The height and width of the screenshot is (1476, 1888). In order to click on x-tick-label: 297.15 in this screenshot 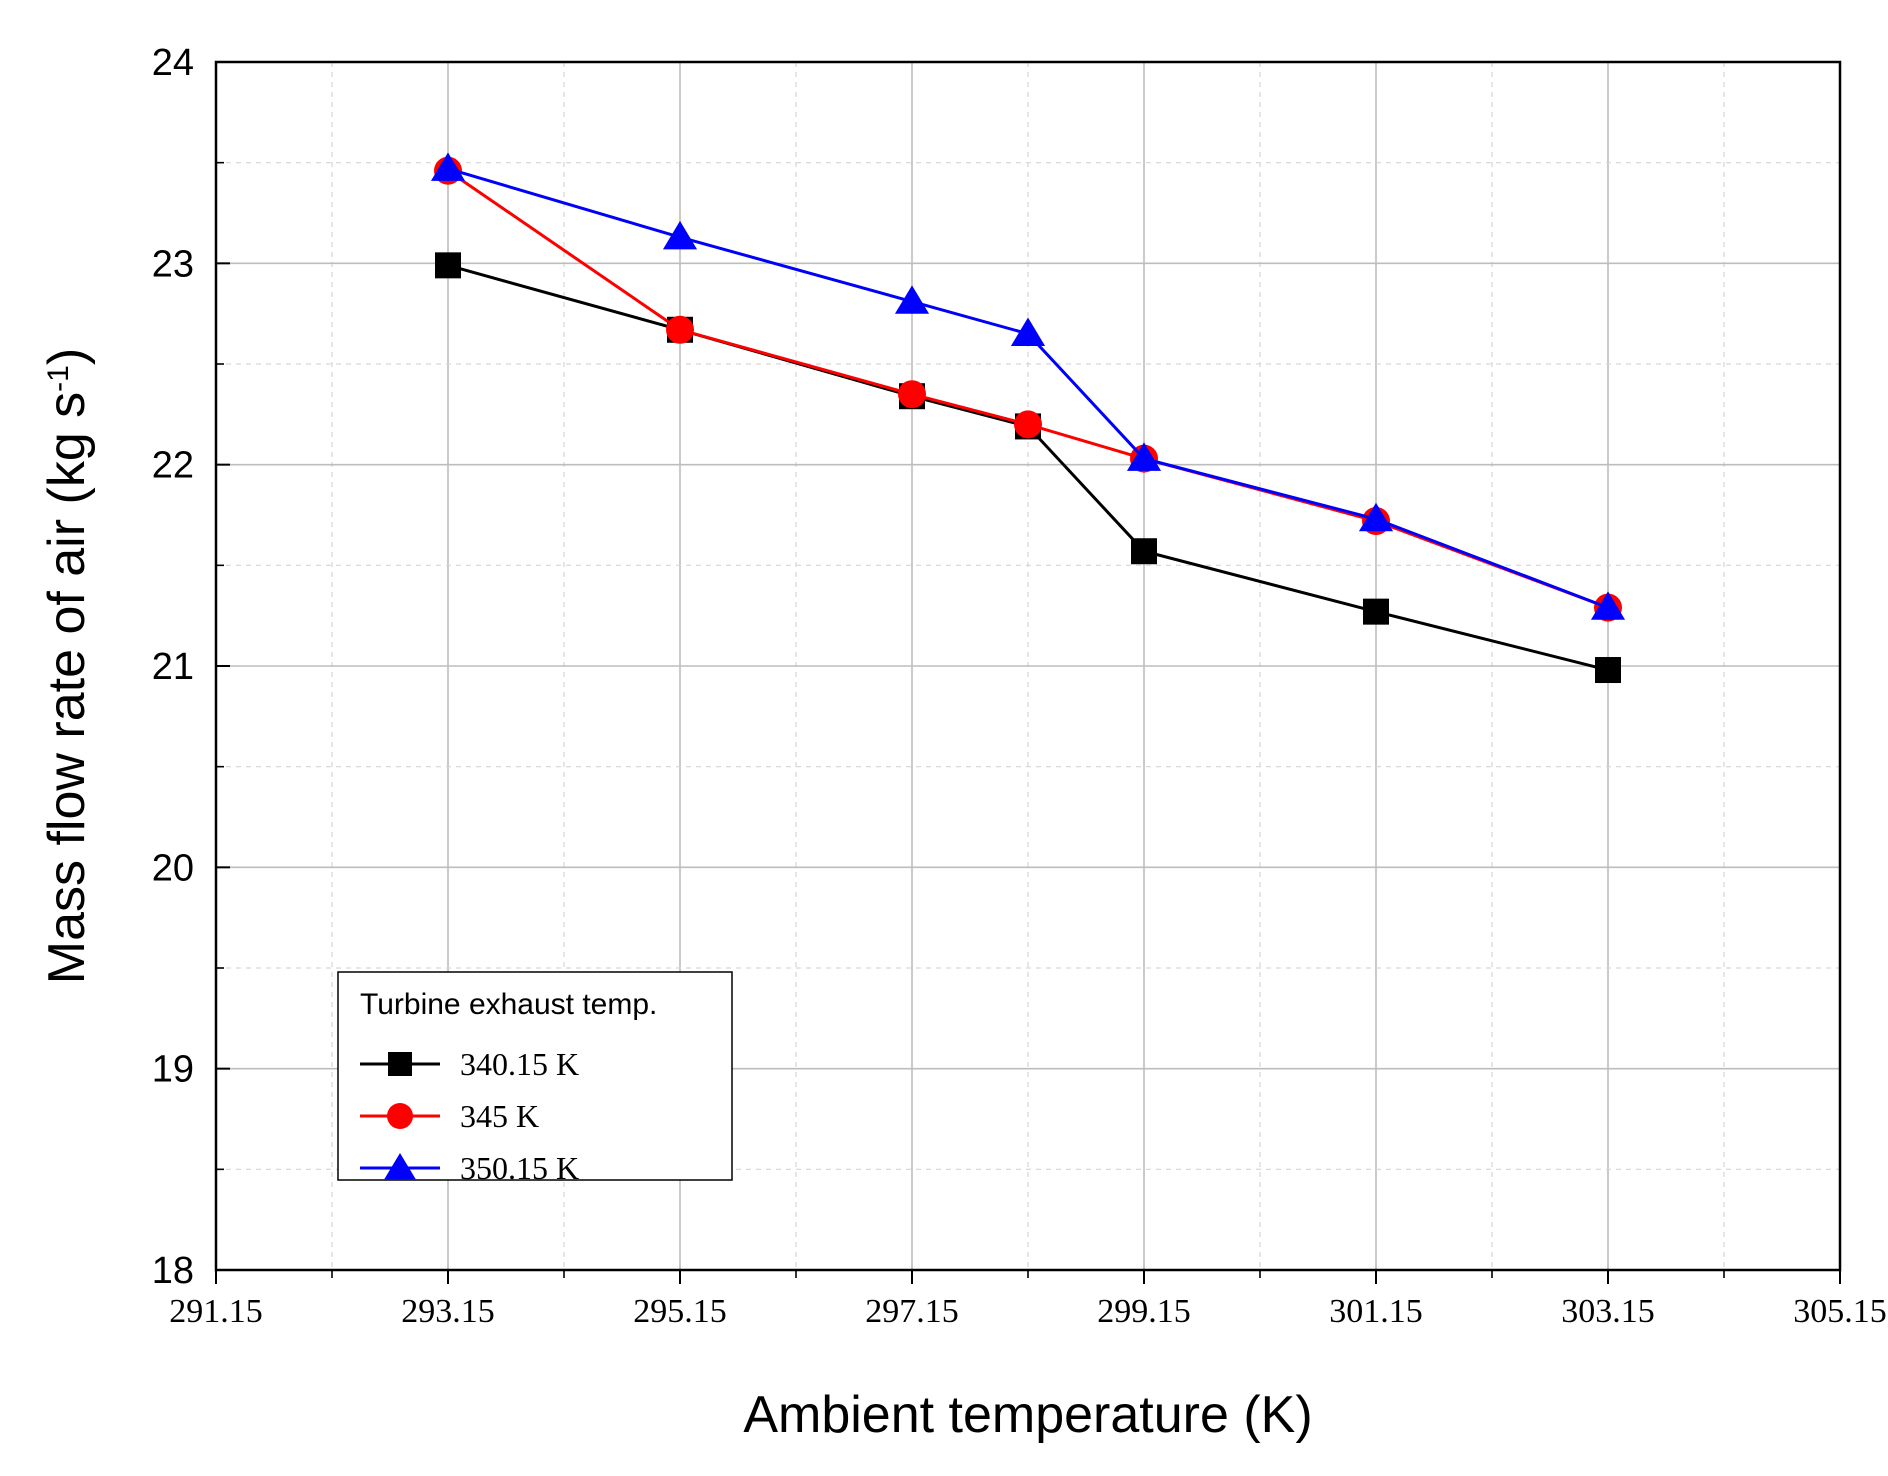, I will do `click(912, 1311)`.